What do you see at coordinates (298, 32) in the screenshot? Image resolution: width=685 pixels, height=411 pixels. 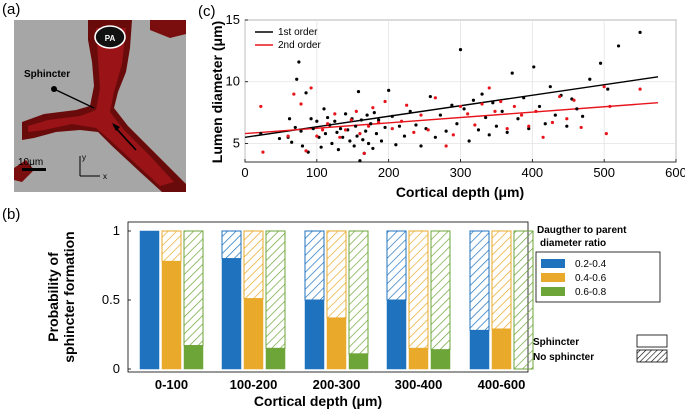 I see `legend-1st-order-label: 1st order` at bounding box center [298, 32].